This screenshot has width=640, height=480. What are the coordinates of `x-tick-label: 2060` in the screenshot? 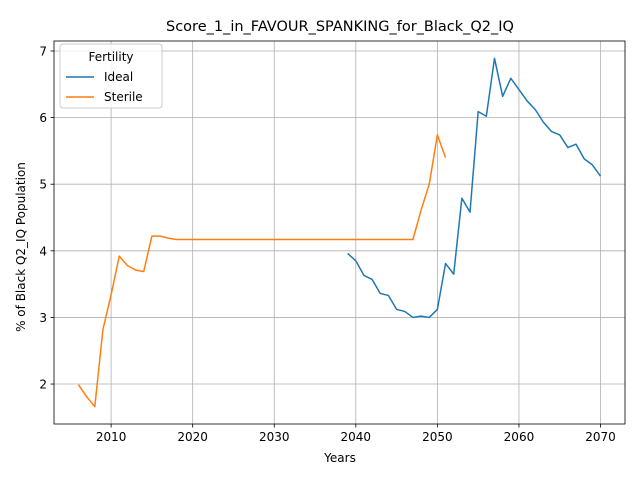 It's located at (519, 437).